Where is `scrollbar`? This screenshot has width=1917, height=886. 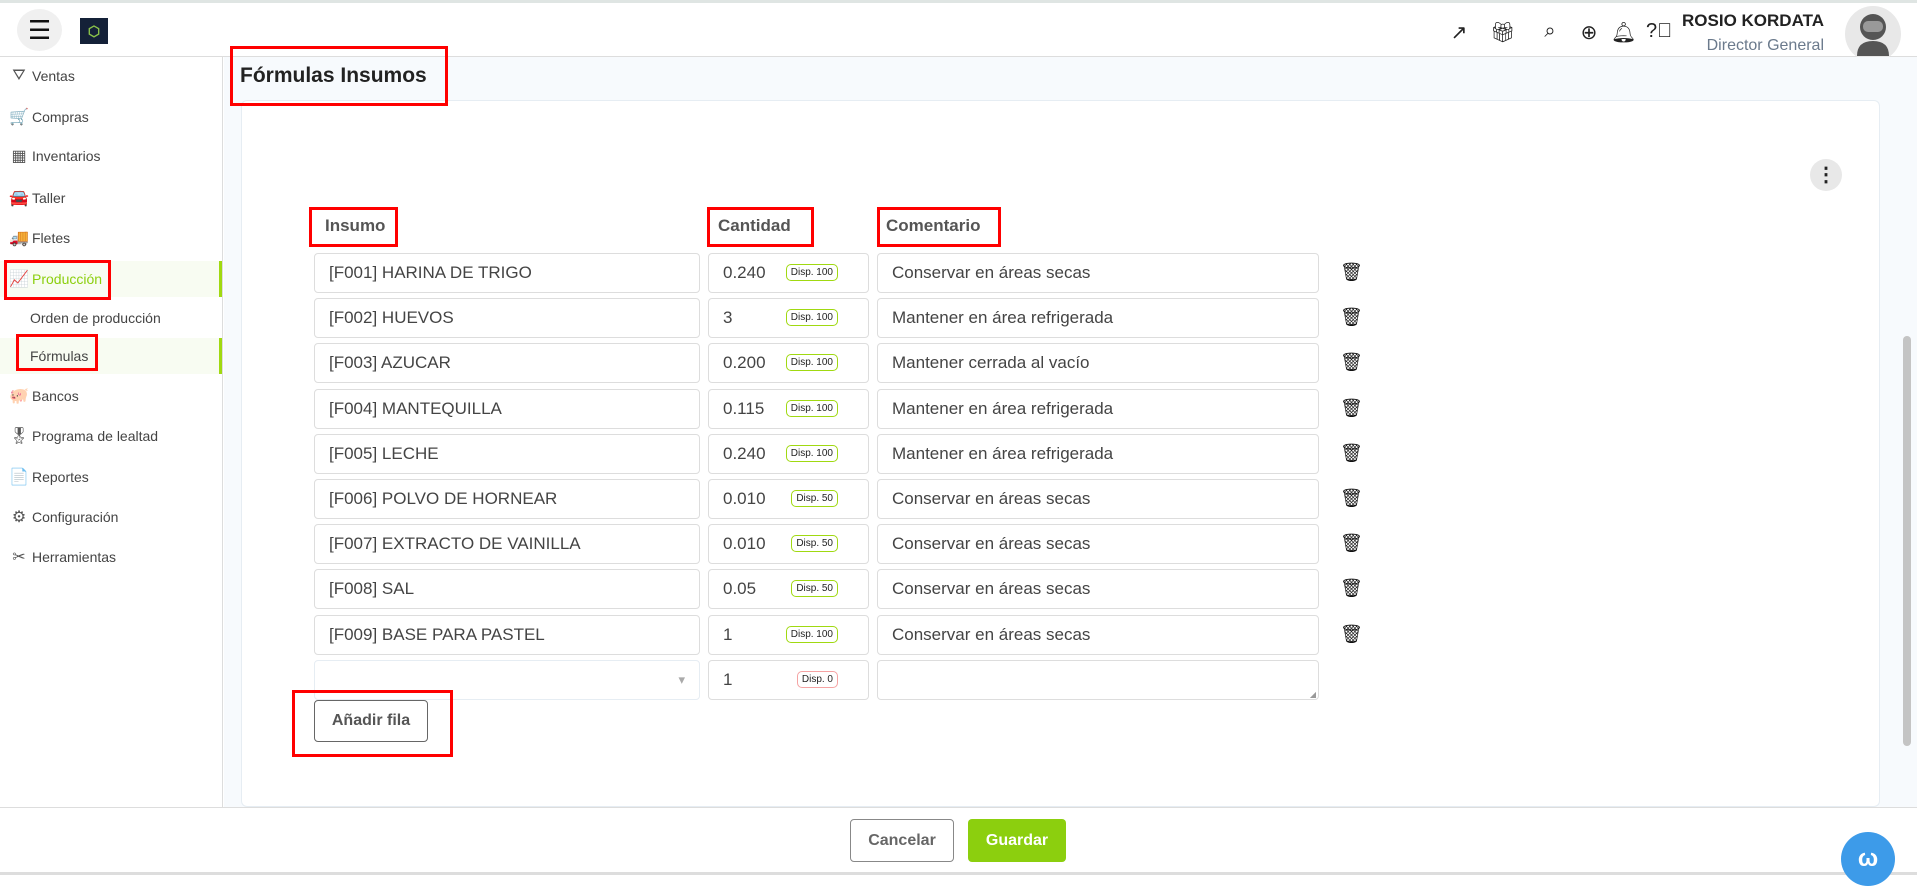
scrollbar is located at coordinates (1907, 541).